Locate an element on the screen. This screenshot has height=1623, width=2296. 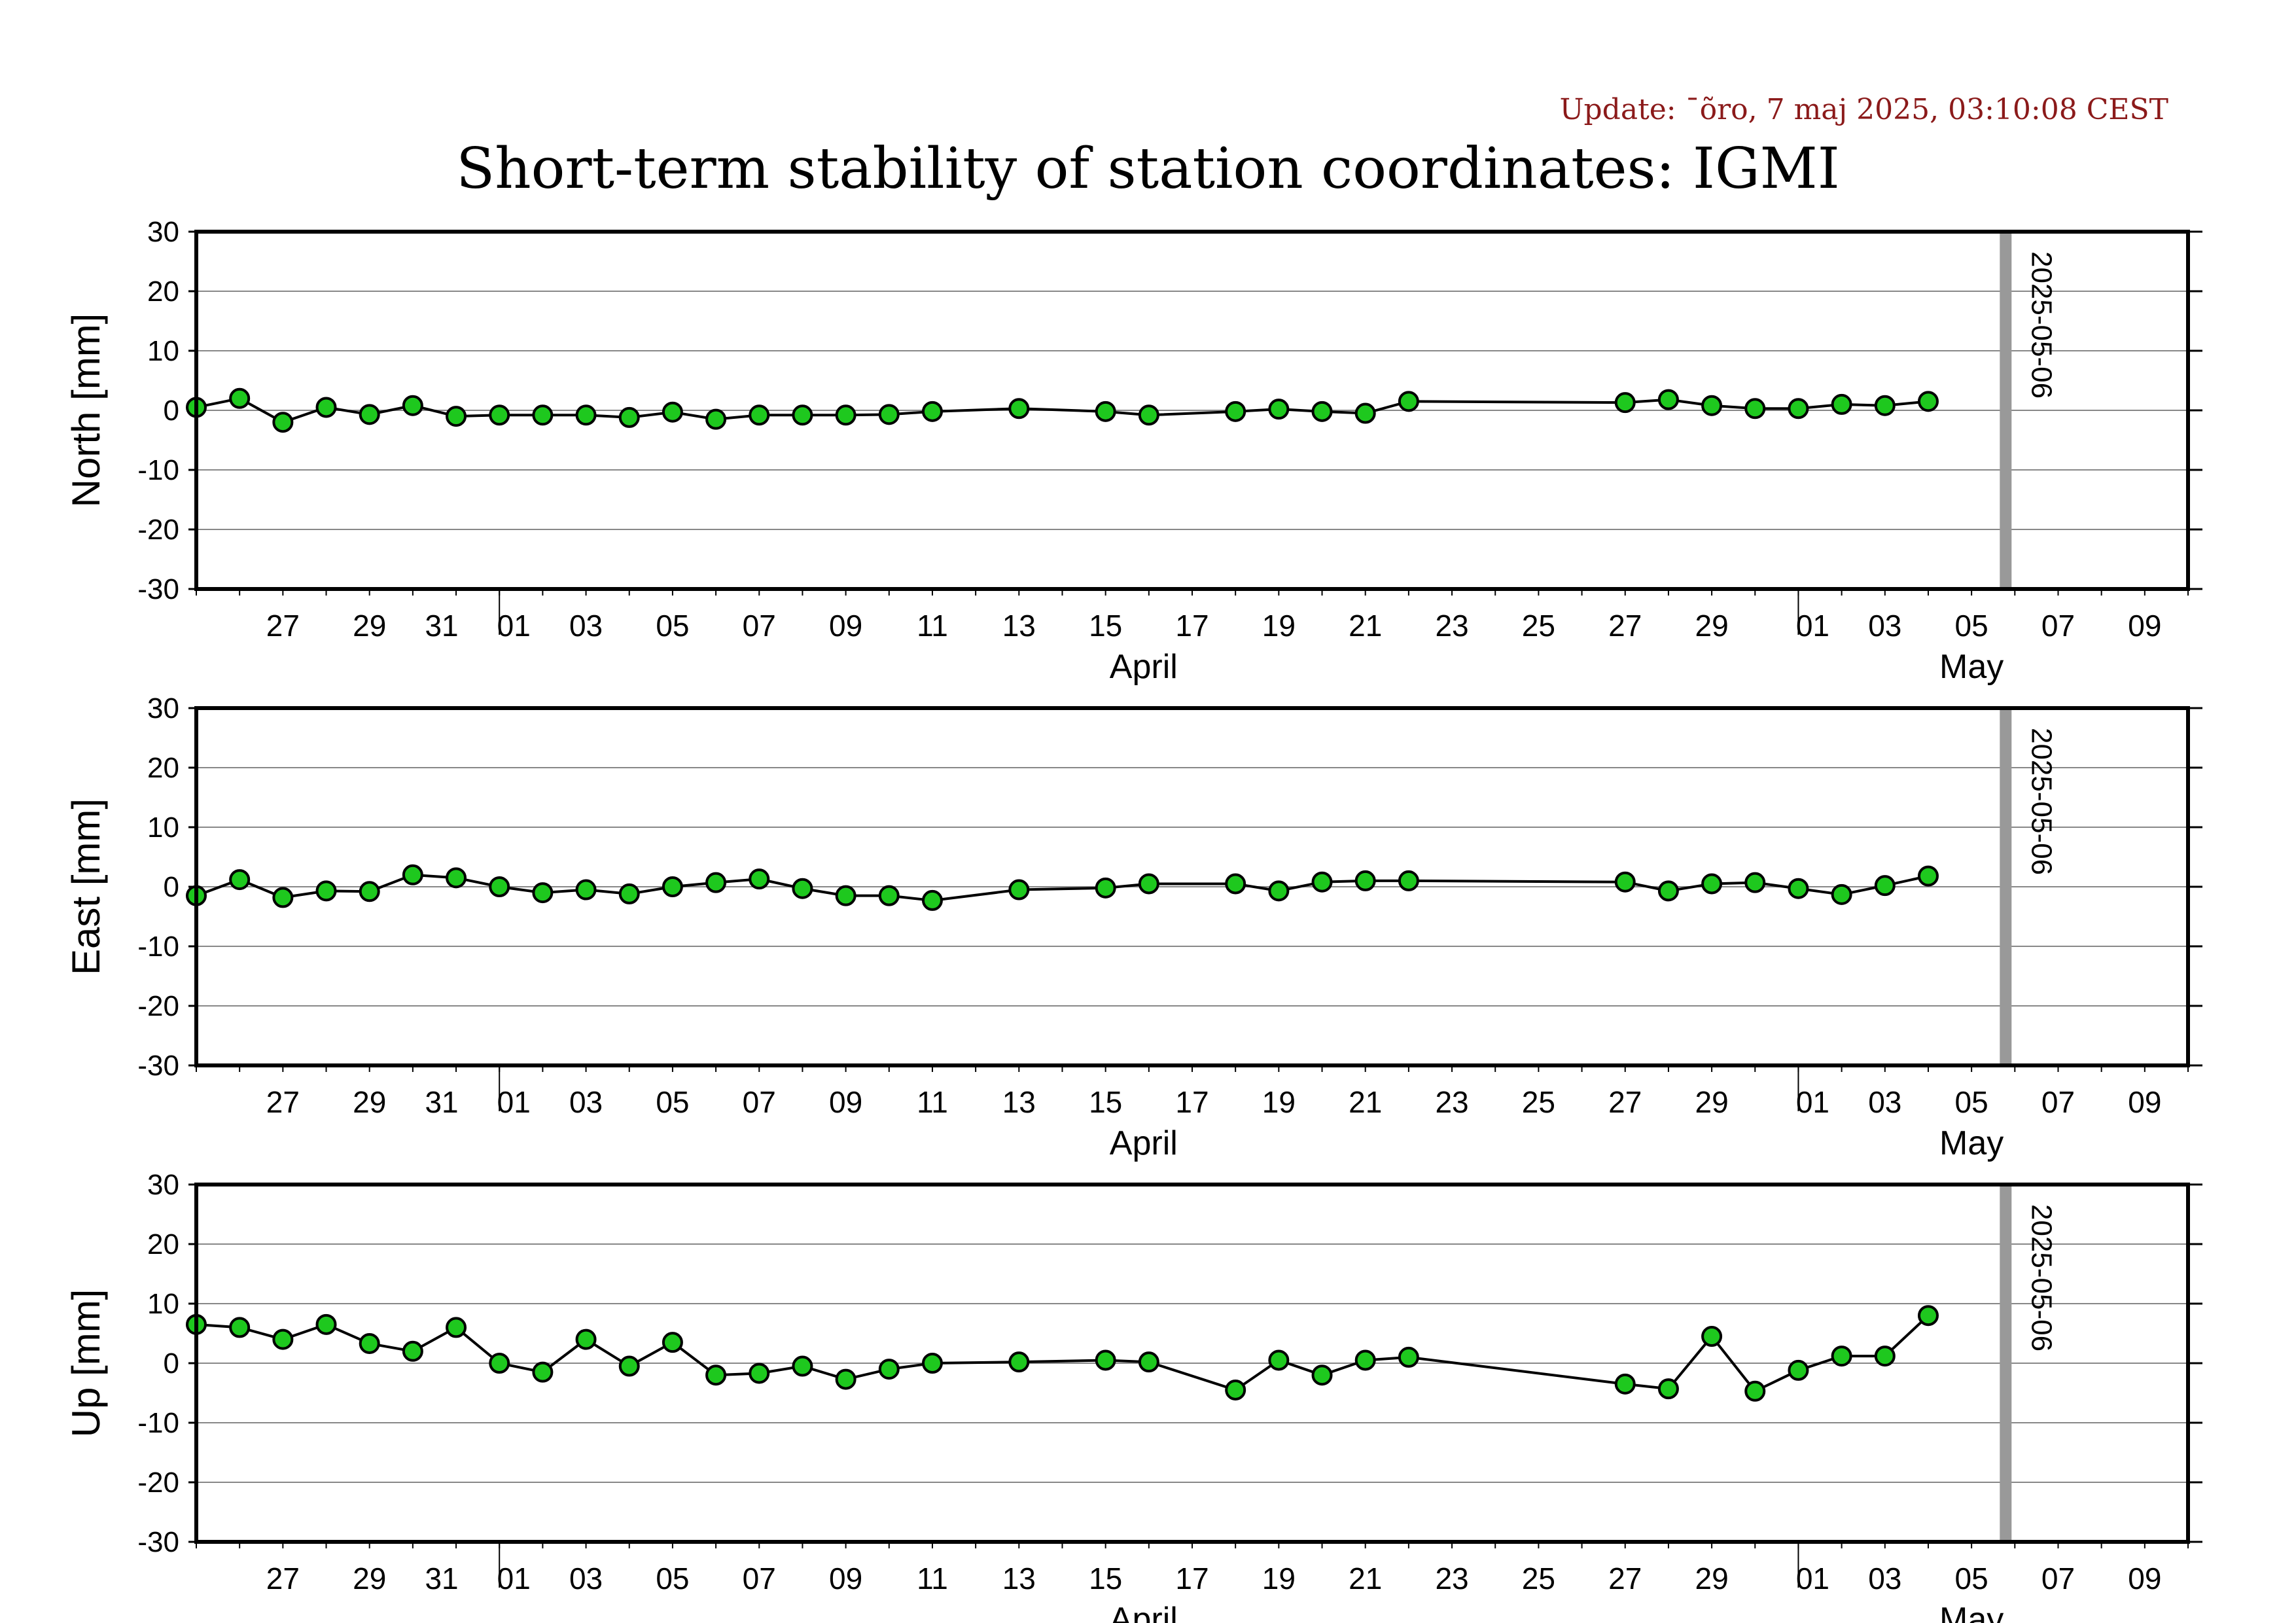
month-label: April is located at coordinates (1144, 667).